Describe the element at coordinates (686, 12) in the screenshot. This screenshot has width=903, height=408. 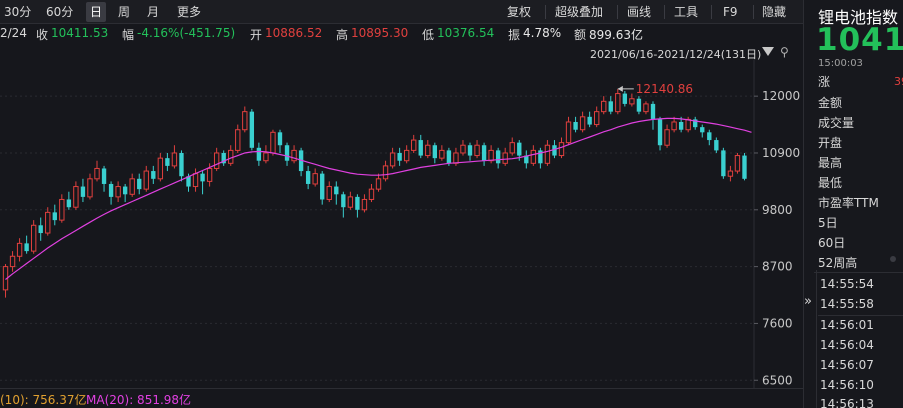
I see `tools-button: 工具` at that location.